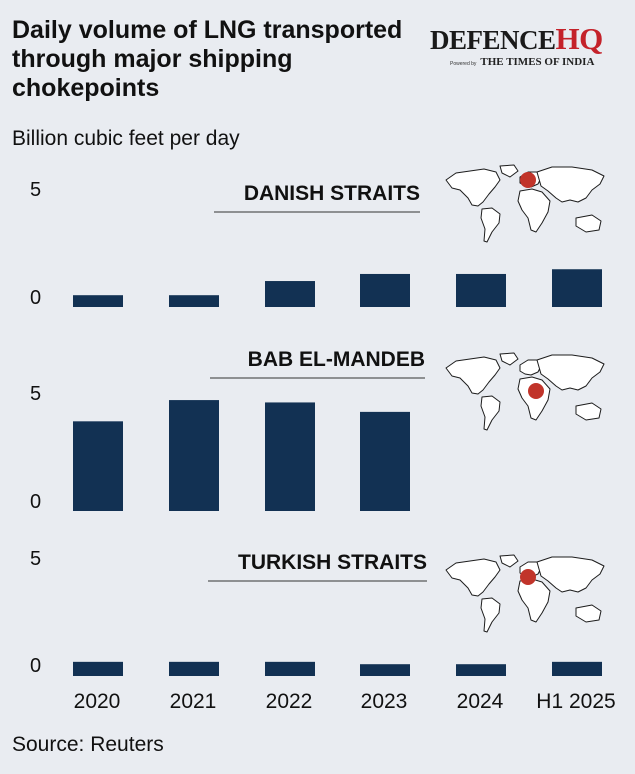 The width and height of the screenshot is (635, 774). I want to click on logo-subline: Powered by THE TIMES OF INDIA, so click(540, 62).